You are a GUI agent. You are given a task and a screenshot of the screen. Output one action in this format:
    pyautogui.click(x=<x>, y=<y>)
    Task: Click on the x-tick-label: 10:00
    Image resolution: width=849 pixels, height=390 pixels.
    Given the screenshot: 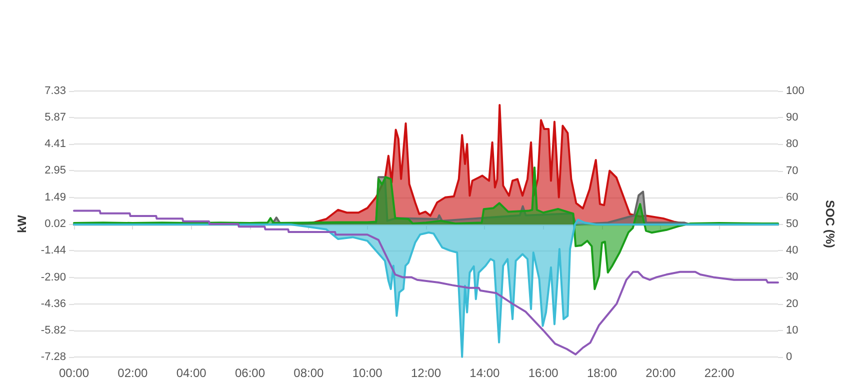 What is the action you would take?
    pyautogui.click(x=367, y=373)
    